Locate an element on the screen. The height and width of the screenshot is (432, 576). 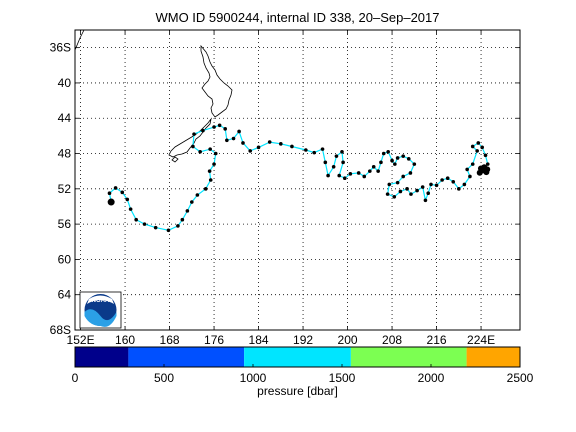
lat-tick-label: 64 is located at coordinates (65, 295).